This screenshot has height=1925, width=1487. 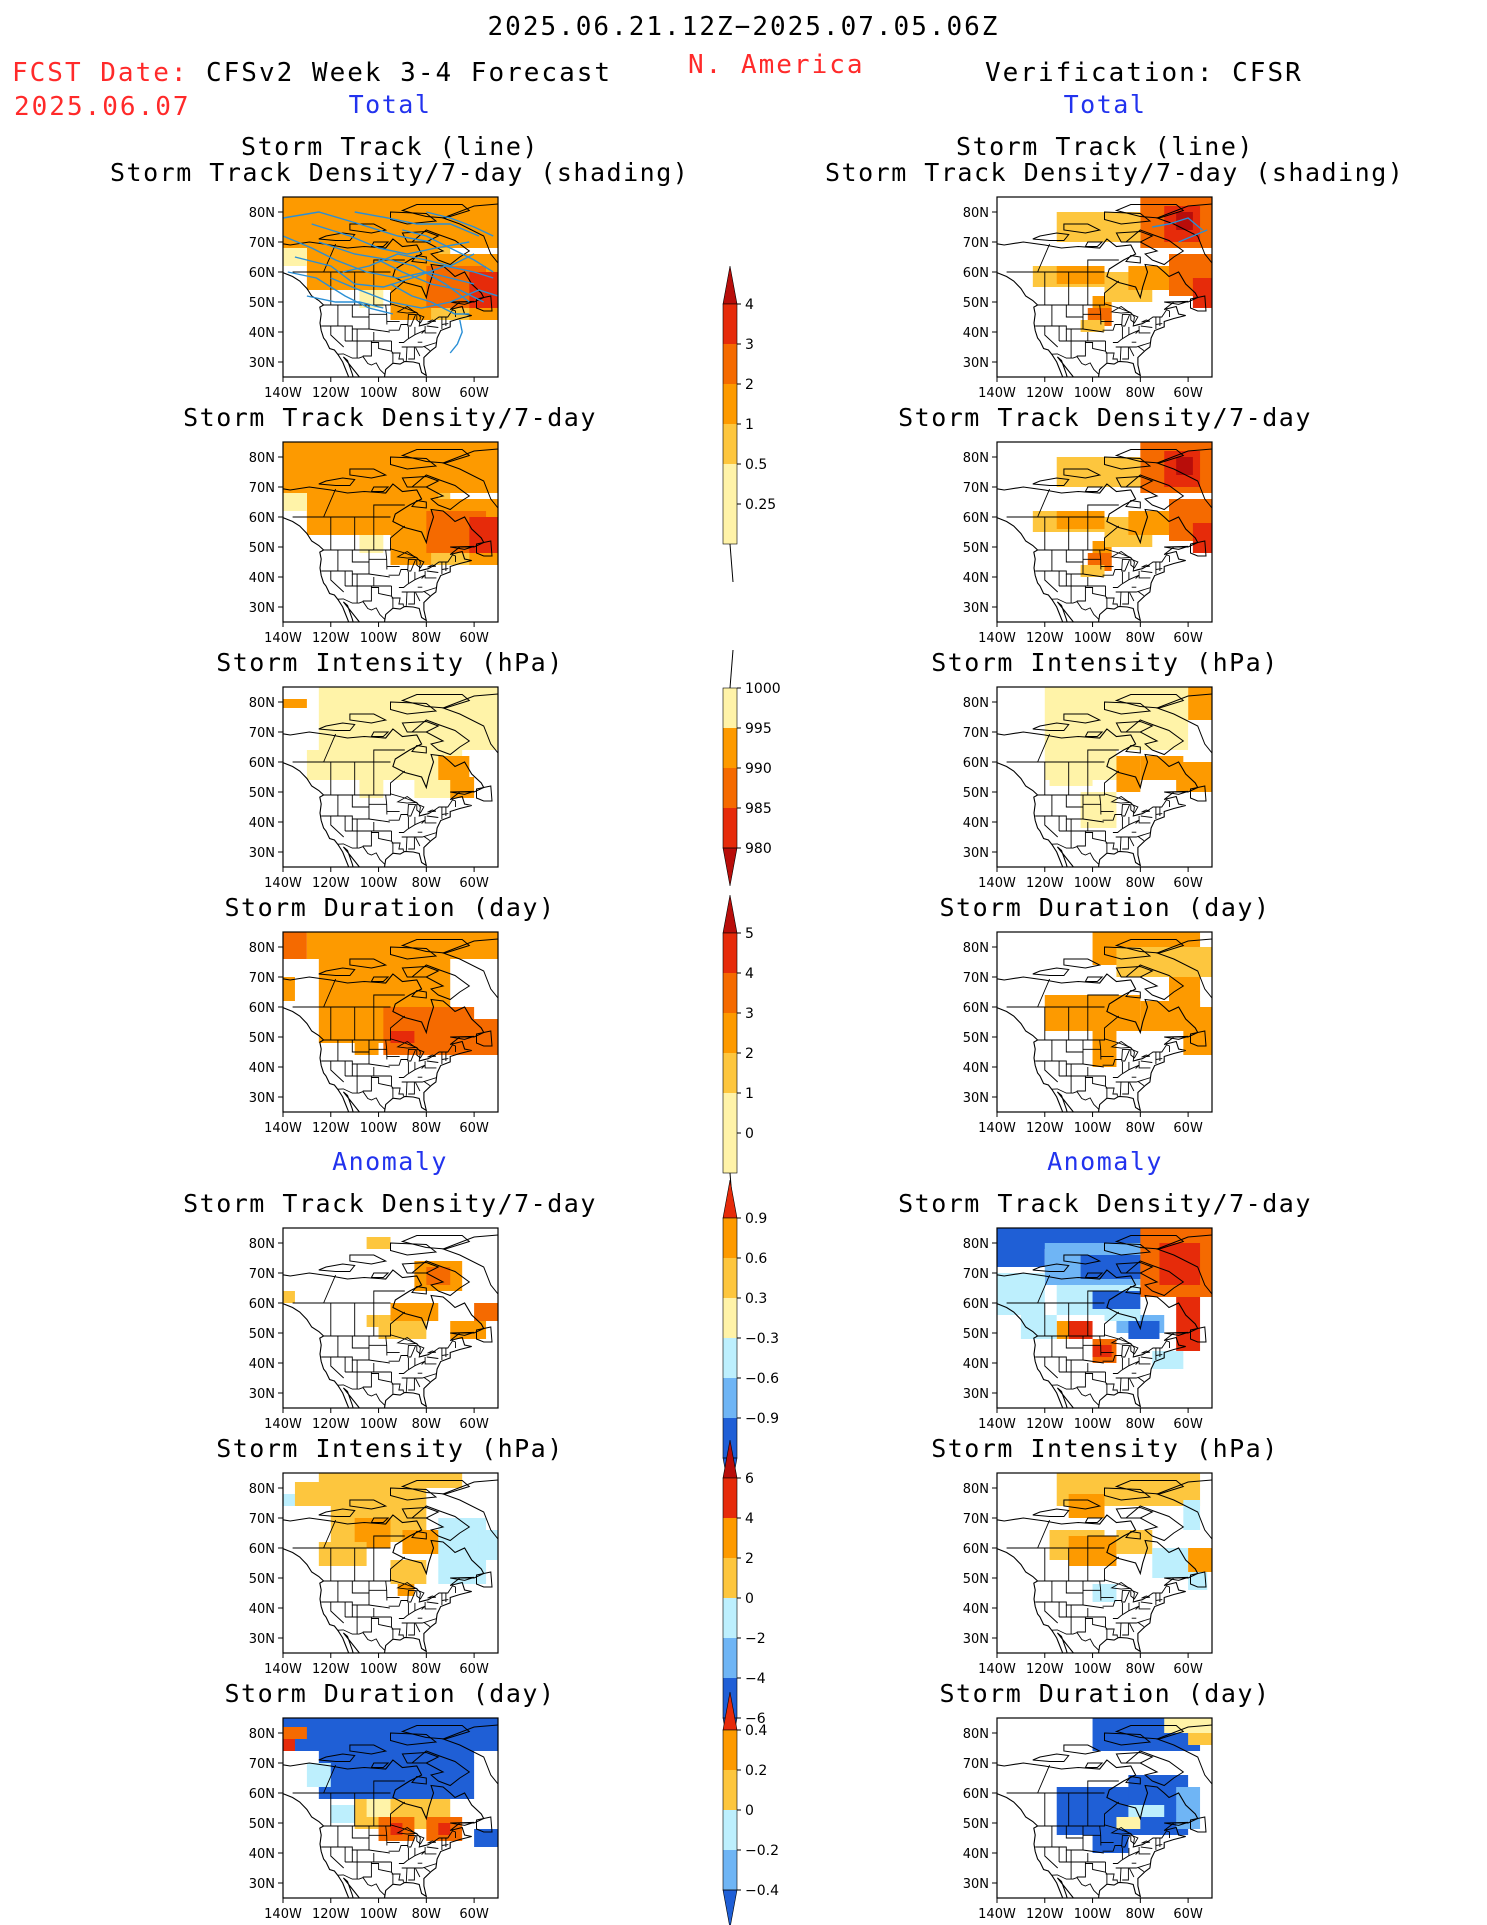 What do you see at coordinates (1088, 1329) in the screenshot?
I see `panel-density-anom-right: 80N 70N 60N 50N 40N 30N 140W 120W 100W 80W 60W` at bounding box center [1088, 1329].